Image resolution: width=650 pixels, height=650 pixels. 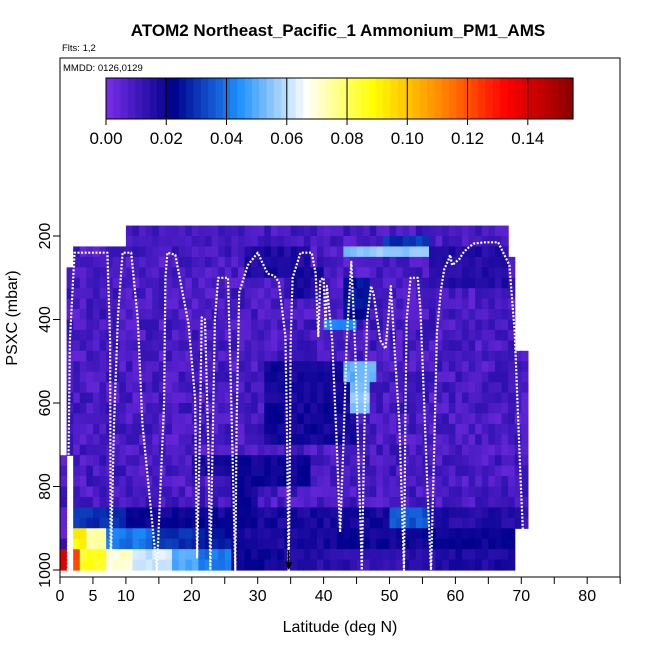 I want to click on colorbar-border, so click(x=339, y=98).